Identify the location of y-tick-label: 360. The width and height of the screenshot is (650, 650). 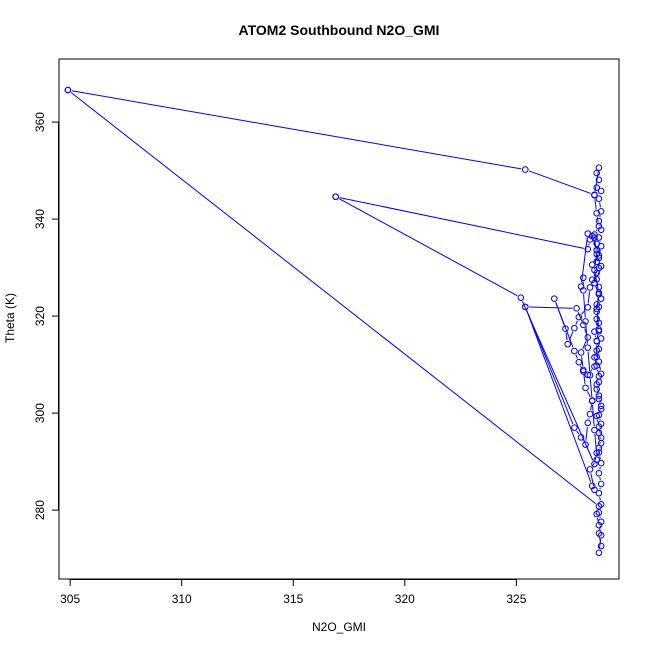
(40, 122).